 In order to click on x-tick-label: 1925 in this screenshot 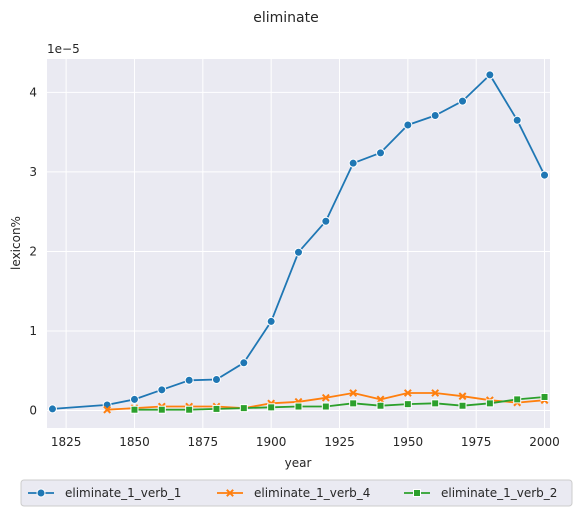, I will do `click(339, 442)`.